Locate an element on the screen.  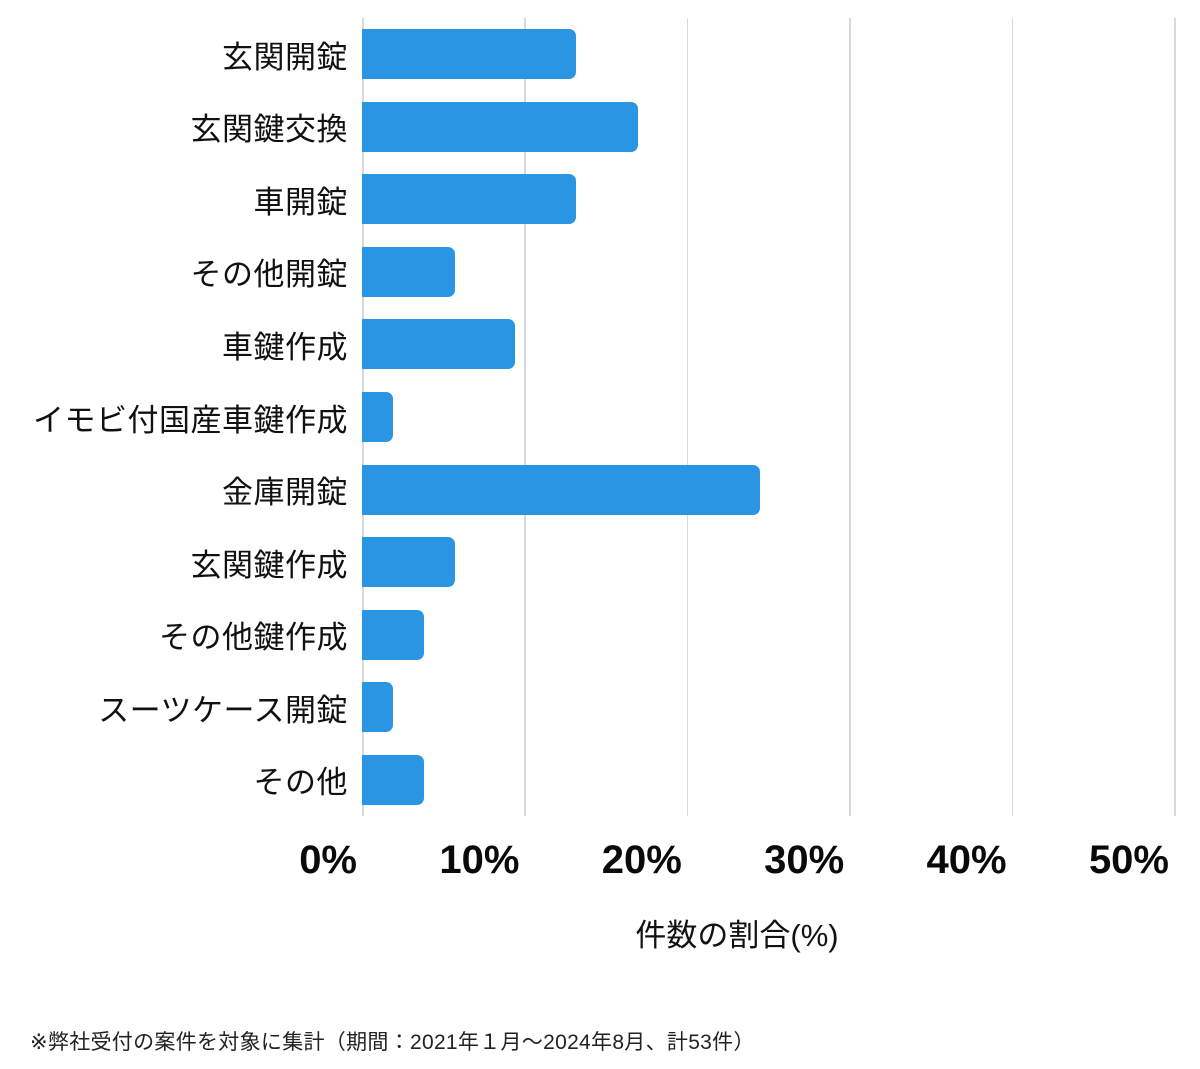
chart-row: 車鍵作成 is located at coordinates (587, 344).